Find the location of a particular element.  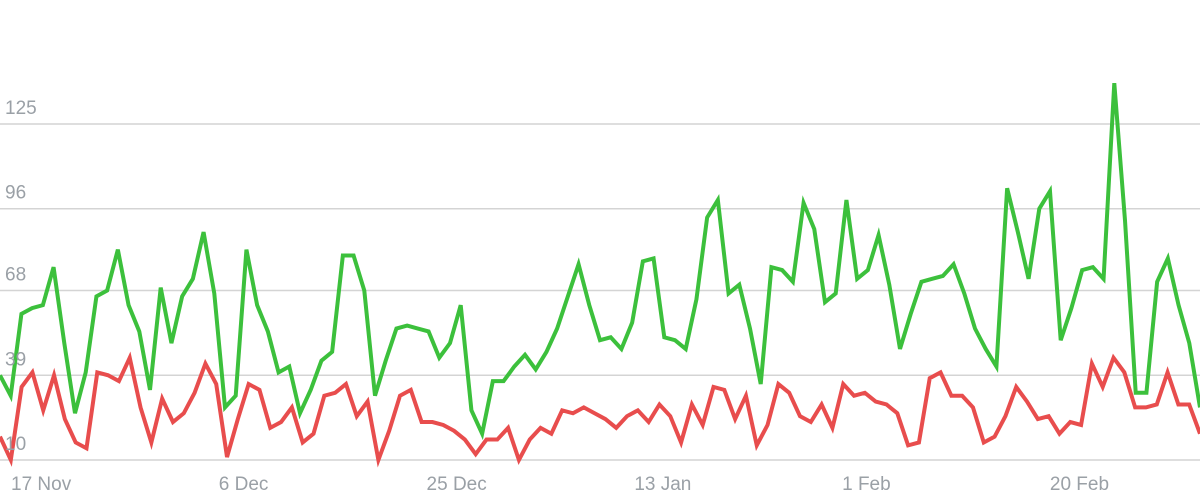

y-tick-label: 39 is located at coordinates (15, 359).